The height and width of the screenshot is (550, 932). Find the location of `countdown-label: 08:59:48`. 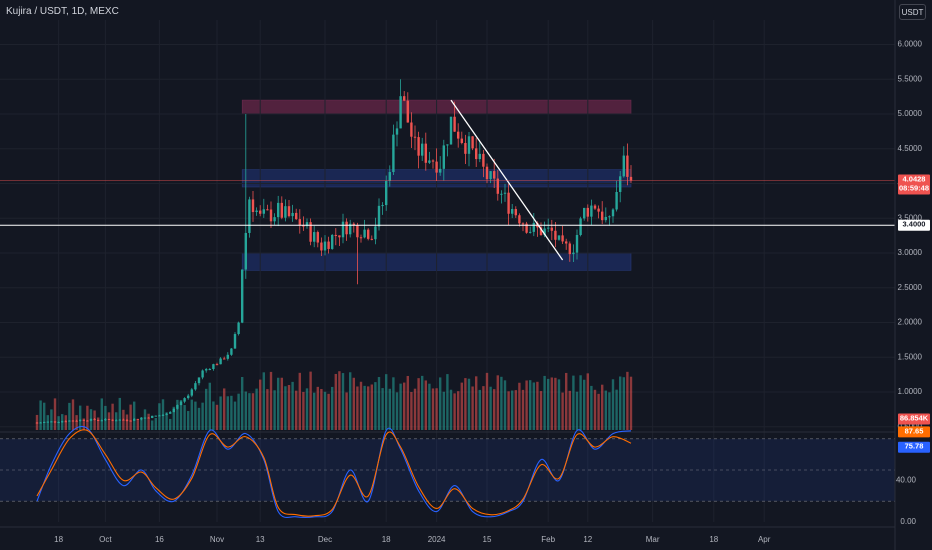

countdown-label: 08:59:48 is located at coordinates (914, 188).